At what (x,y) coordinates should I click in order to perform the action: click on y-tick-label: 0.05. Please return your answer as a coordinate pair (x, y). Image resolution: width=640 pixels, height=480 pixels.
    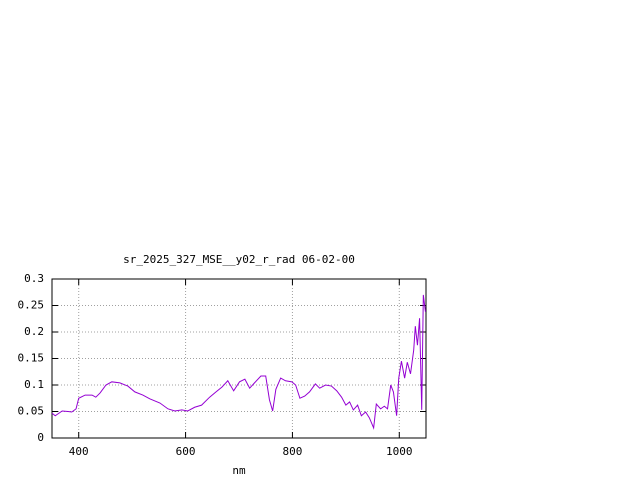
    Looking at the image, I should click on (31, 411).